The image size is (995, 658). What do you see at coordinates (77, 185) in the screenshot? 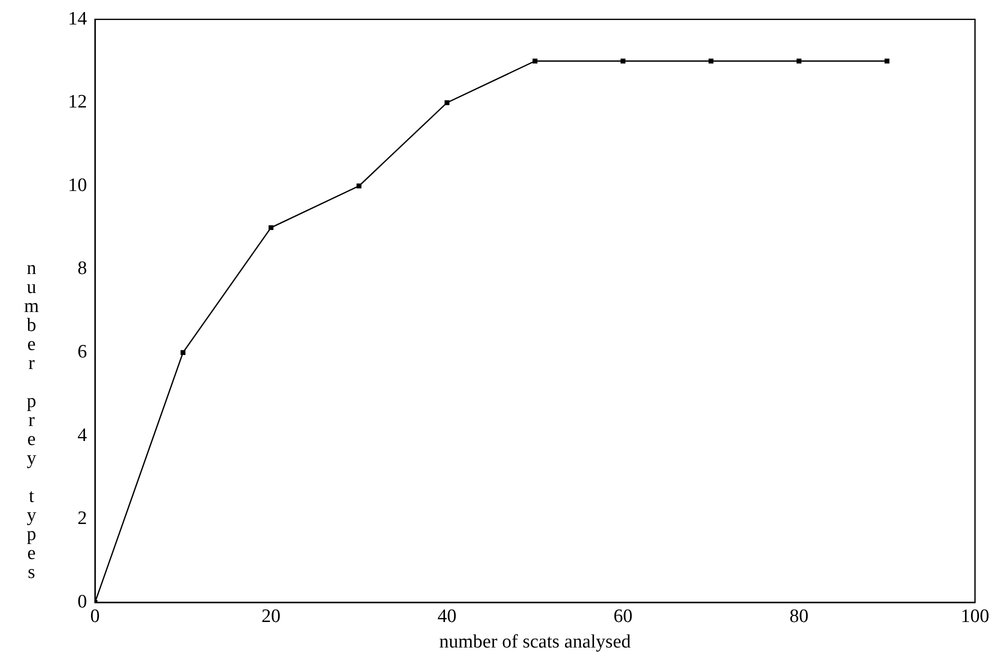
I see `y-tick-label: 10` at bounding box center [77, 185].